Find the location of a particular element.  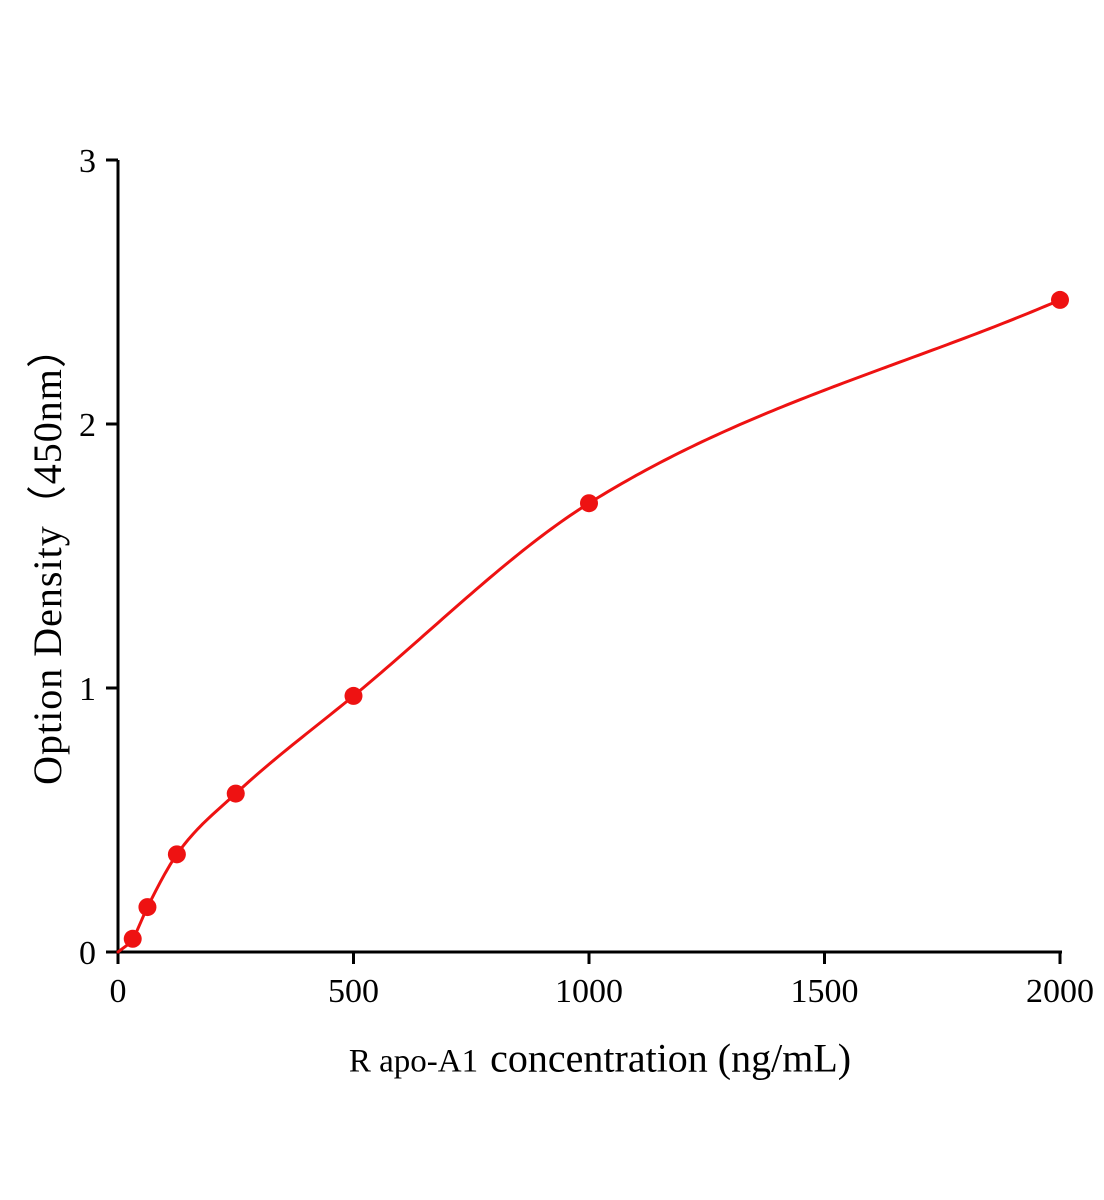

x-axis-title-prefix: R apo-A1 is located at coordinates (413, 1061).